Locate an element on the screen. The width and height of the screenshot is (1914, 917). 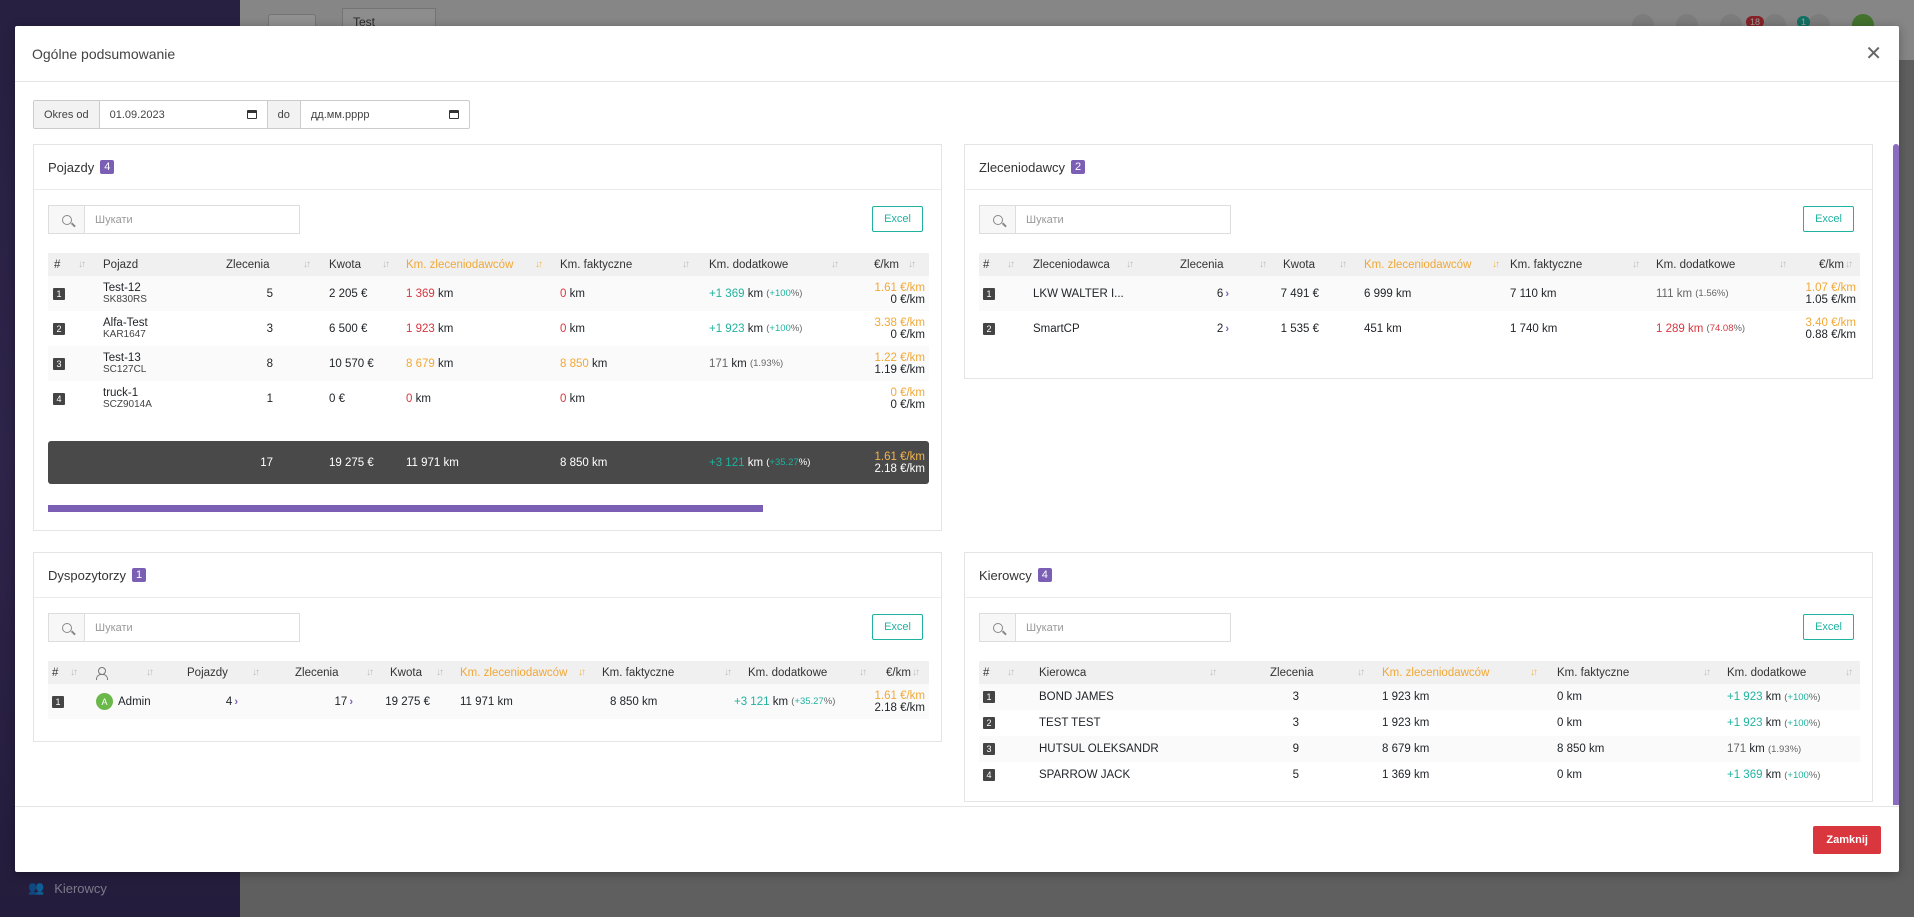
modal-header: Ogólne podsumowanie ✕ is located at coordinates (957, 54).